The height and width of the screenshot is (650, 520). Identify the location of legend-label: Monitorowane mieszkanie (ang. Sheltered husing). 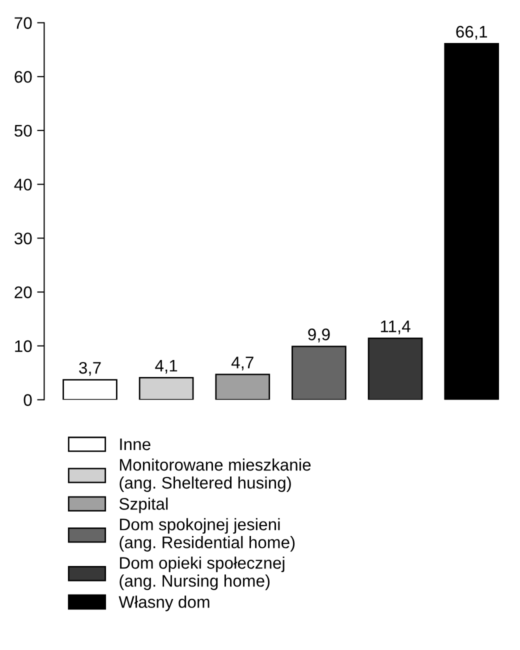
(215, 475).